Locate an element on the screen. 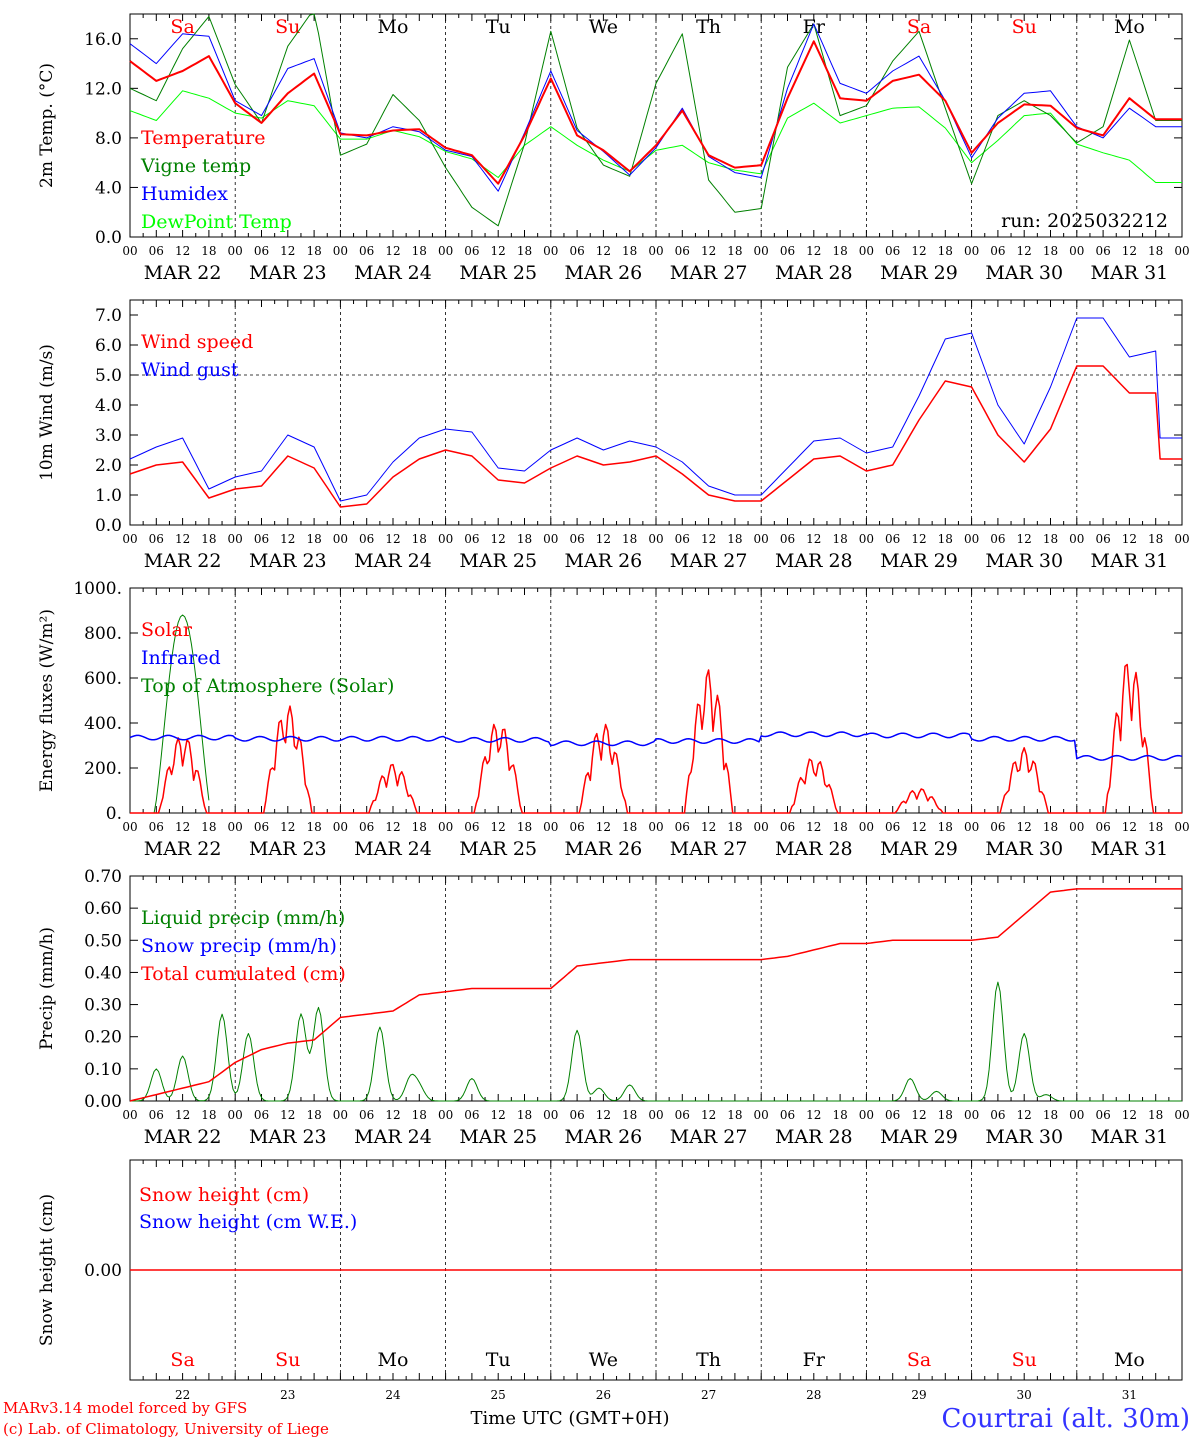 This screenshot has width=1194, height=1440. legend-entry: Wind gust is located at coordinates (190, 370).